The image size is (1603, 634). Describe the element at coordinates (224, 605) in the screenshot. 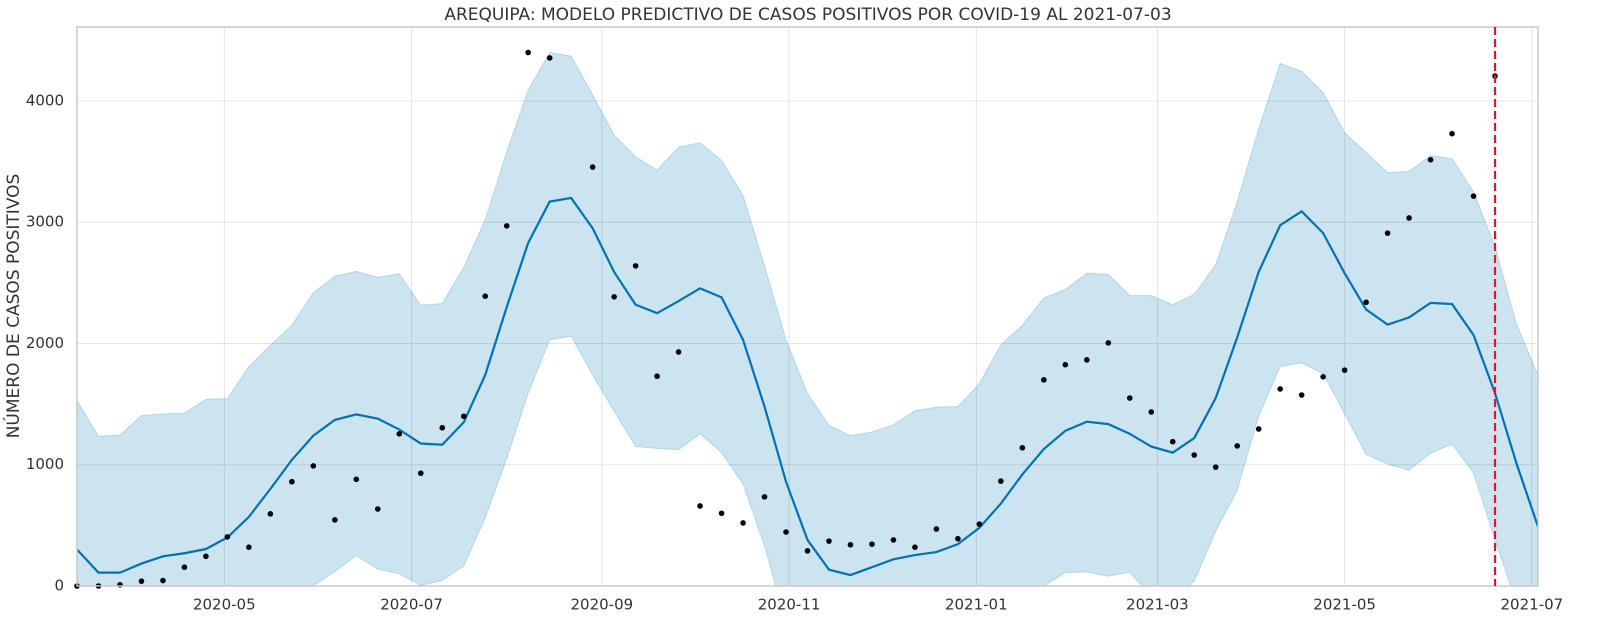

I see `x-tick-label: 2020-05` at that location.